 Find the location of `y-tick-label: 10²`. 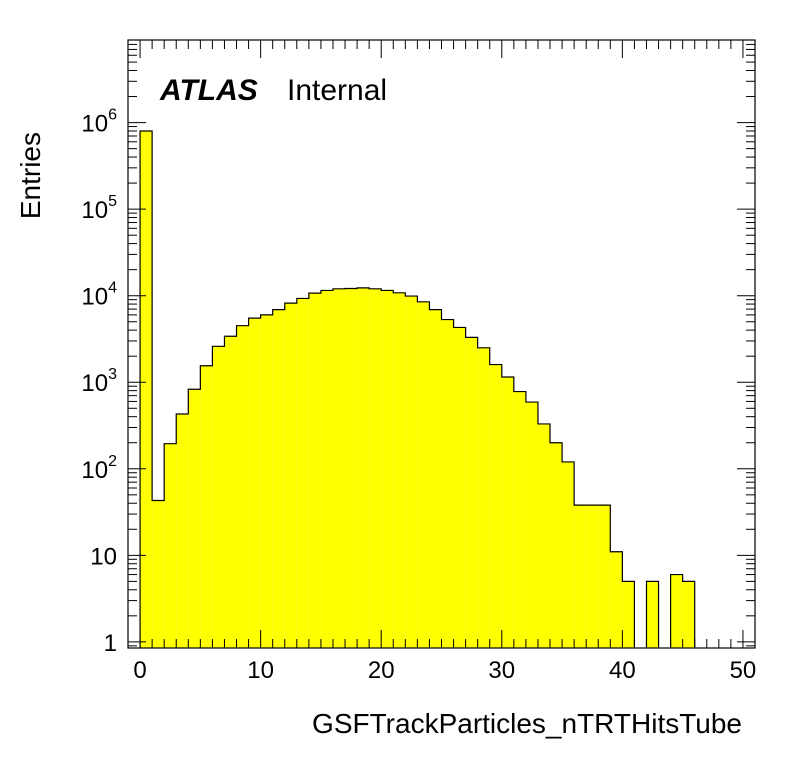

y-tick-label: 10² is located at coordinates (99, 468).